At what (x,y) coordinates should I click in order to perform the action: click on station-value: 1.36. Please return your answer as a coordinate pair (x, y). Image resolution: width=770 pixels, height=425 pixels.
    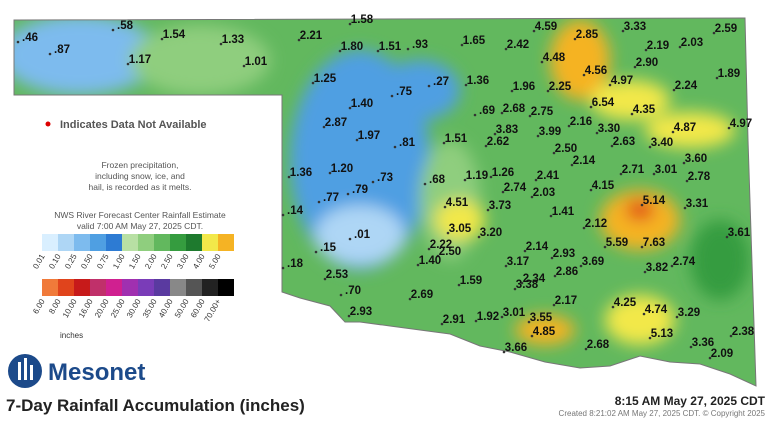
    Looking at the image, I should click on (301, 173).